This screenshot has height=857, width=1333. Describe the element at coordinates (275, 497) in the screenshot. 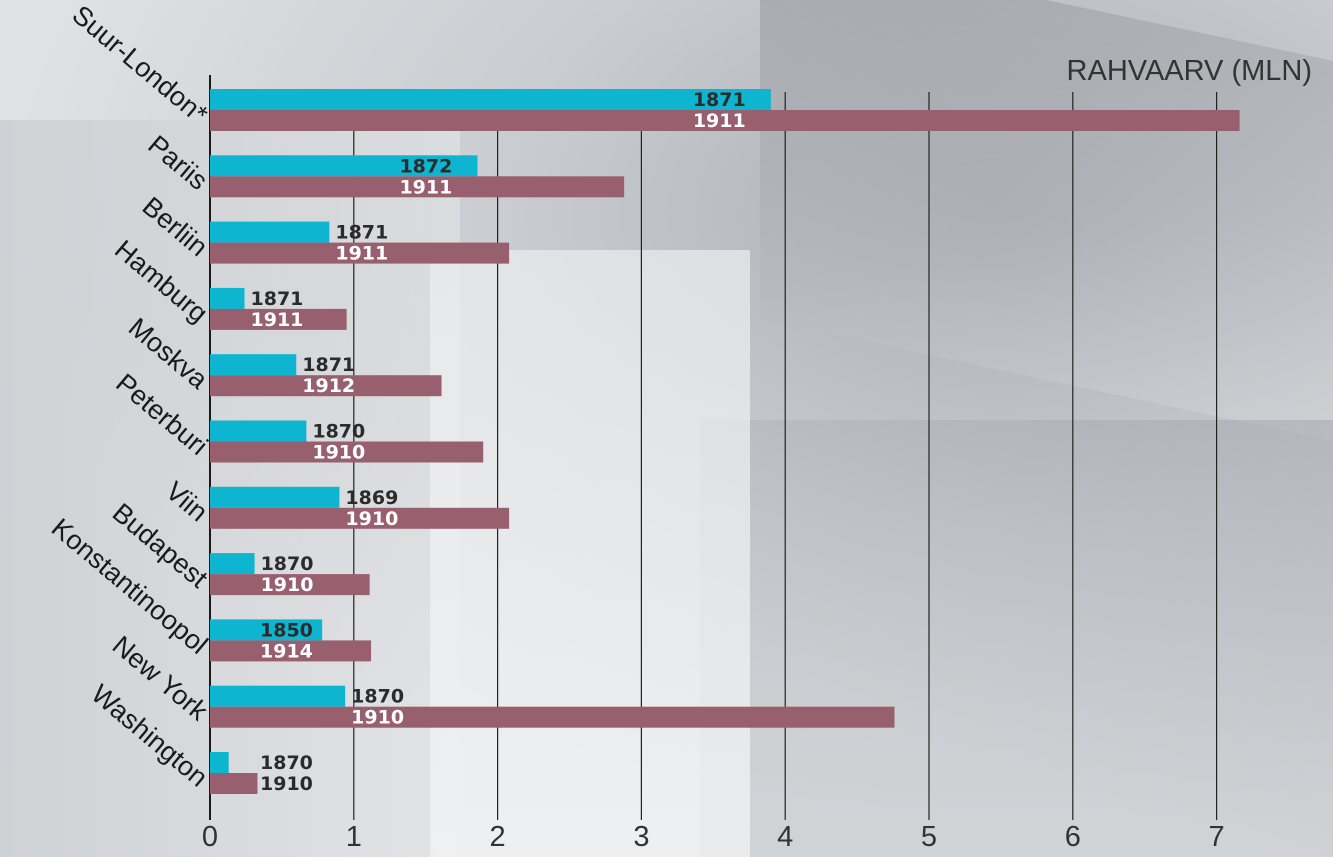

I see `bar-early-viin` at that location.